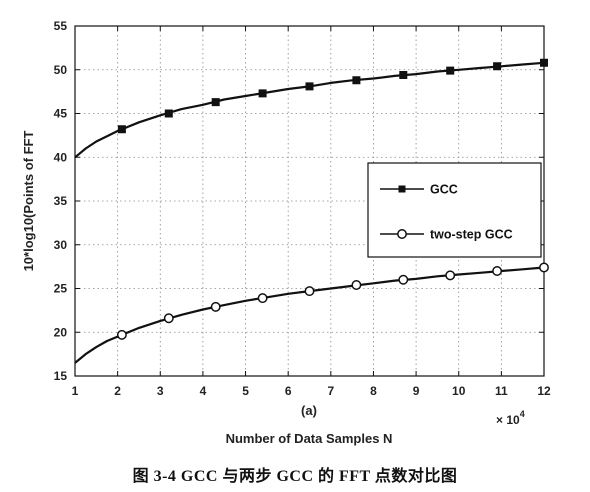 The height and width of the screenshot is (492, 590). Describe the element at coordinates (510, 418) in the screenshot. I see `x-axis-multiplier: × 10⁴` at that location.